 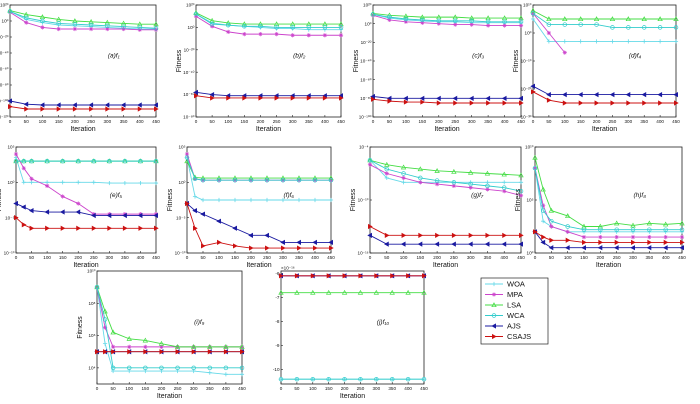 What do you see at coordinates (494, 305) in the screenshot?
I see `legend-marker-lsa` at bounding box center [494, 305].